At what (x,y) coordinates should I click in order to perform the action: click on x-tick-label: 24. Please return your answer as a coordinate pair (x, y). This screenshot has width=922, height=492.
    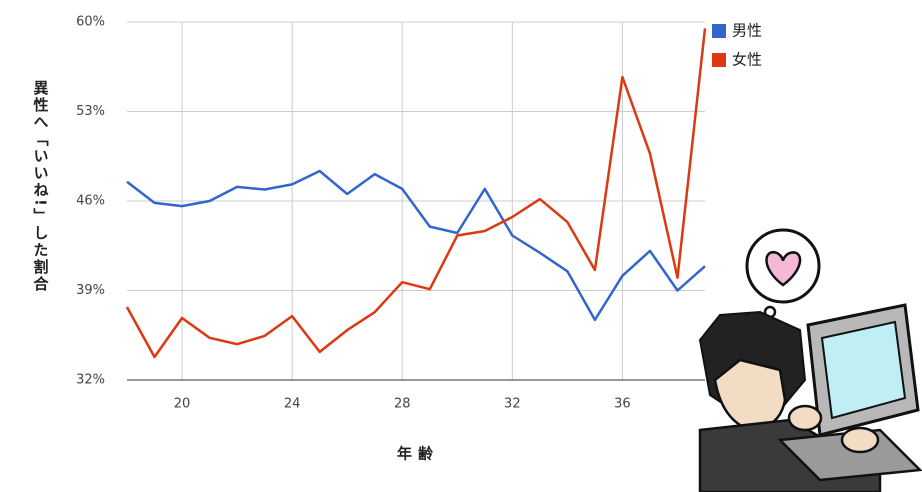
    Looking at the image, I should click on (292, 404).